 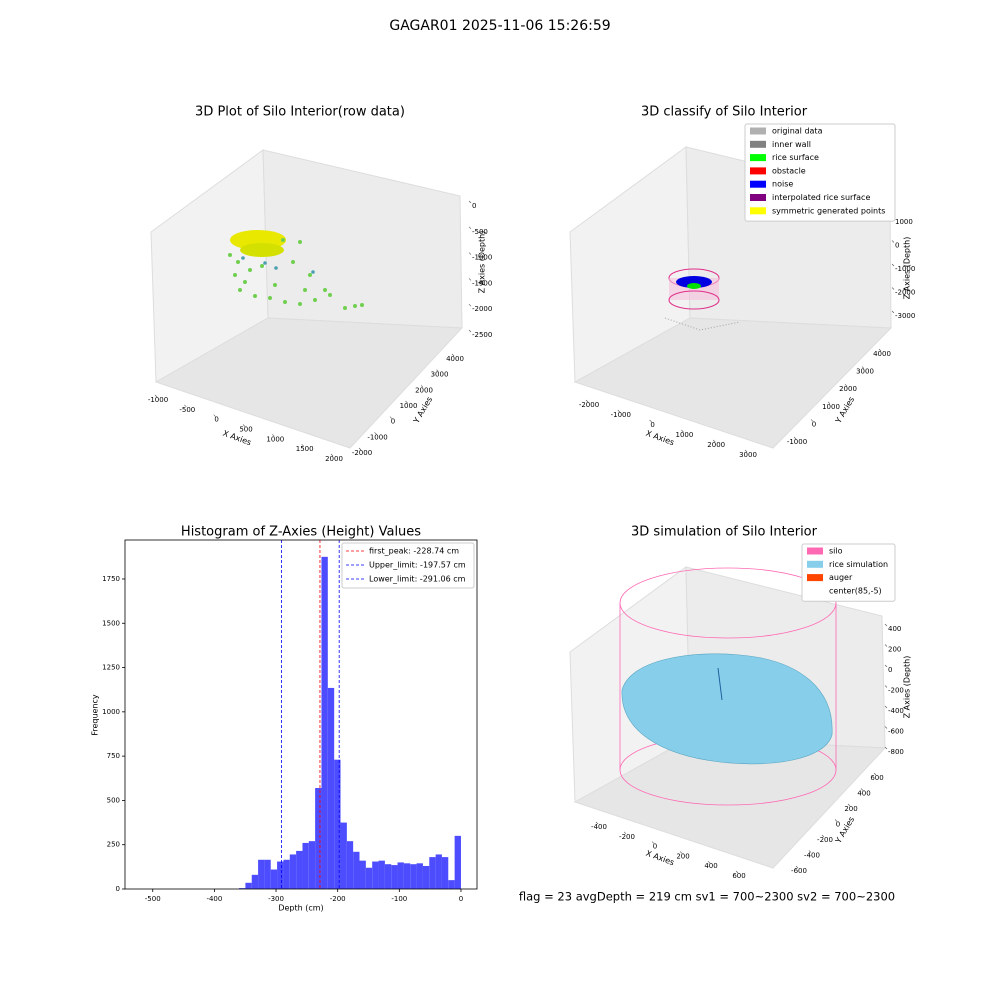 I want to click on x-tick-label: -300, so click(x=276, y=899).